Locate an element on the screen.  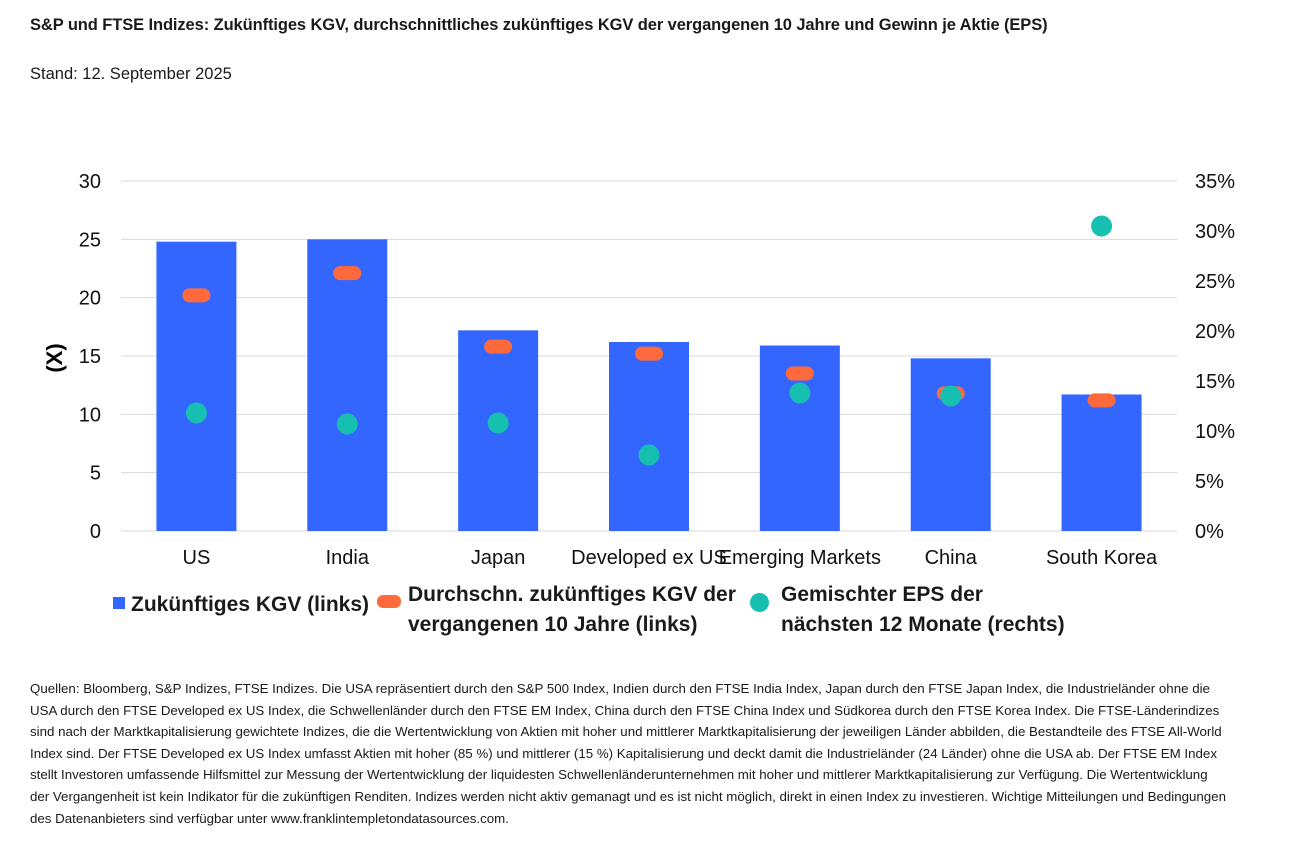
x-tick-label: Japan is located at coordinates (498, 558).